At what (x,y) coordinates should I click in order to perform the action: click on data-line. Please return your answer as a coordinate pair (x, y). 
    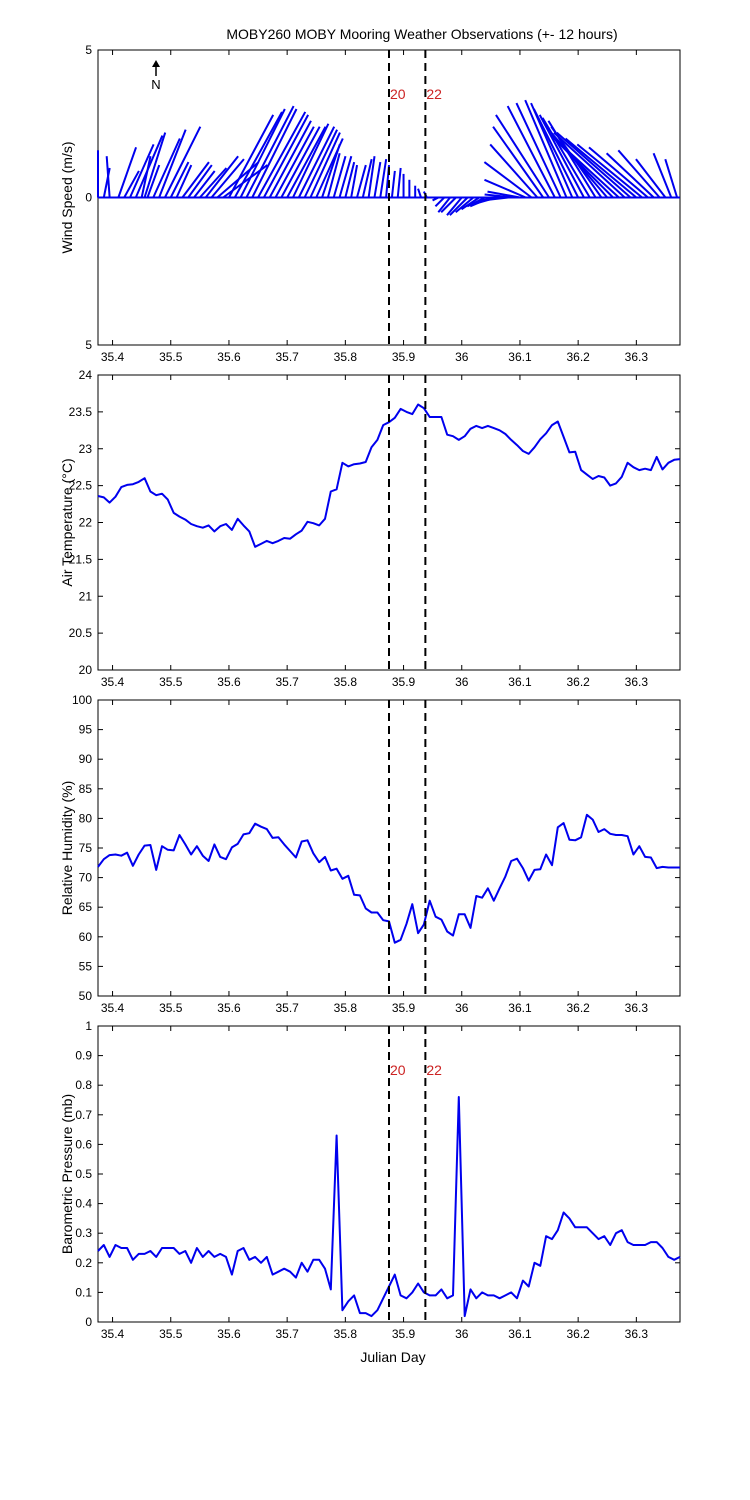
    Looking at the image, I should click on (389, 475).